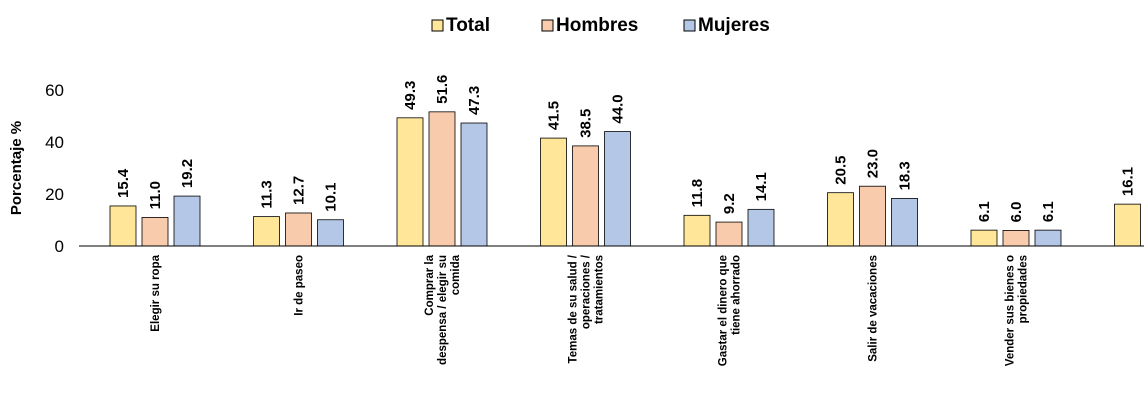 The width and height of the screenshot is (1144, 409). I want to click on data-label: 51.6, so click(442, 89).